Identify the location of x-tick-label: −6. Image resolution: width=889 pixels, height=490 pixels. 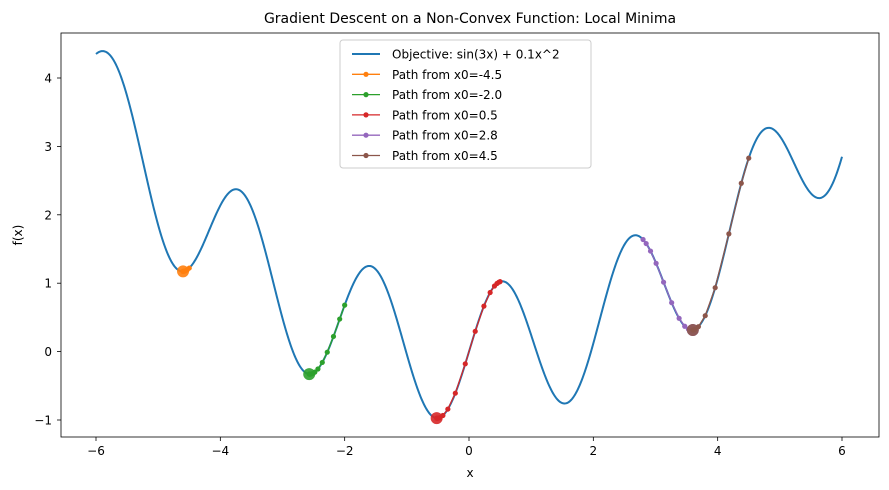
(96, 451).